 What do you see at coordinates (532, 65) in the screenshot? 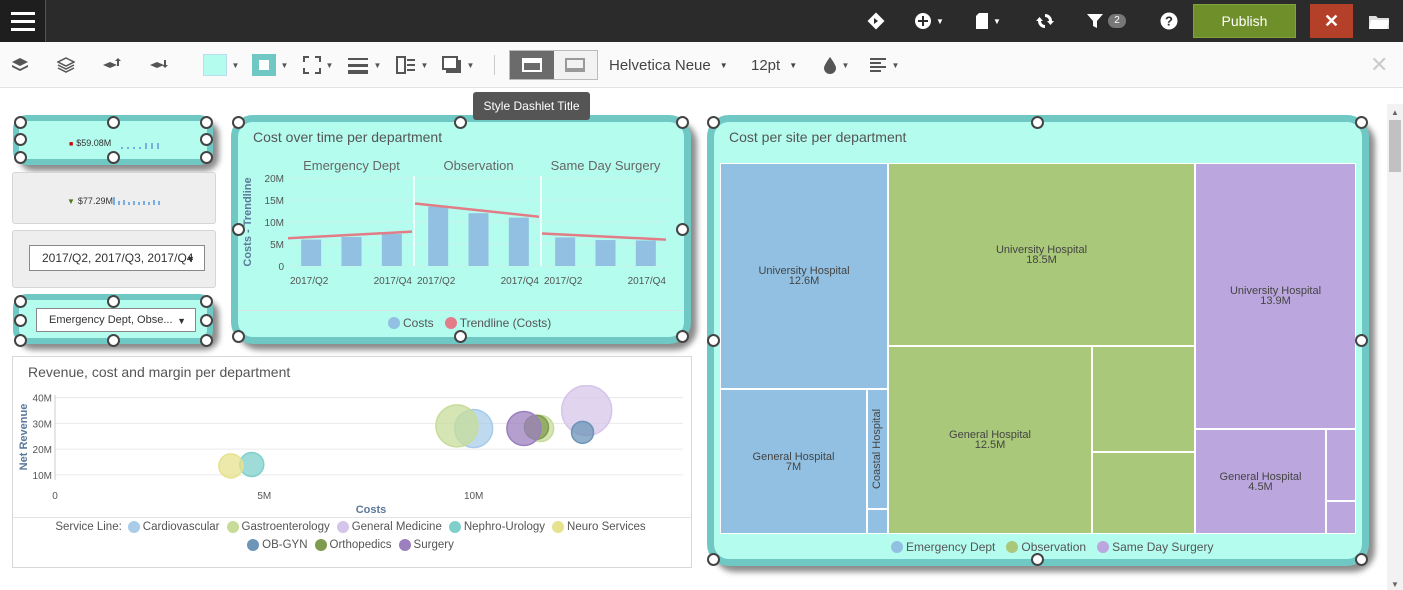
I see `show-title-icon` at bounding box center [532, 65].